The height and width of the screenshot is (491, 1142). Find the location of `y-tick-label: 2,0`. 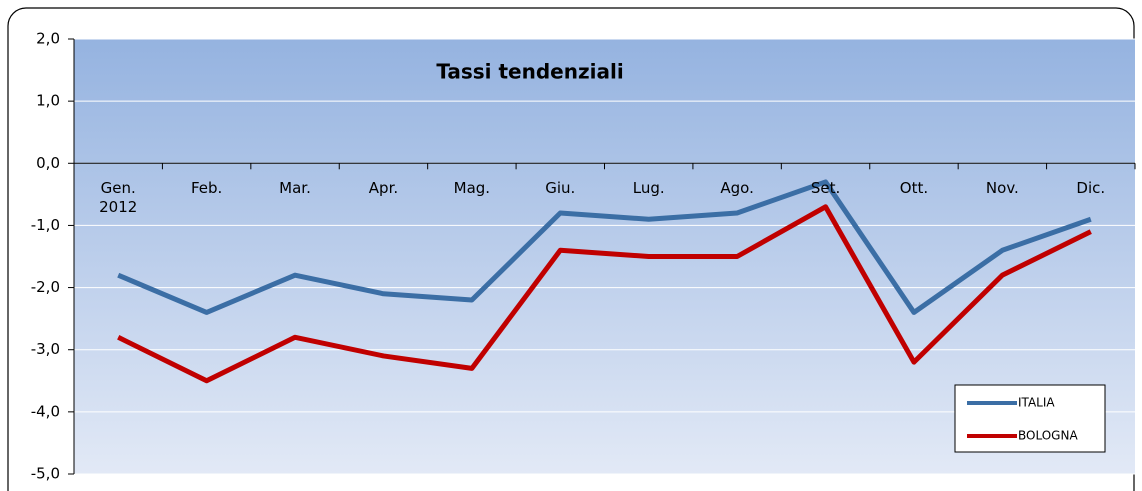

y-tick-label: 2,0 is located at coordinates (48, 39).